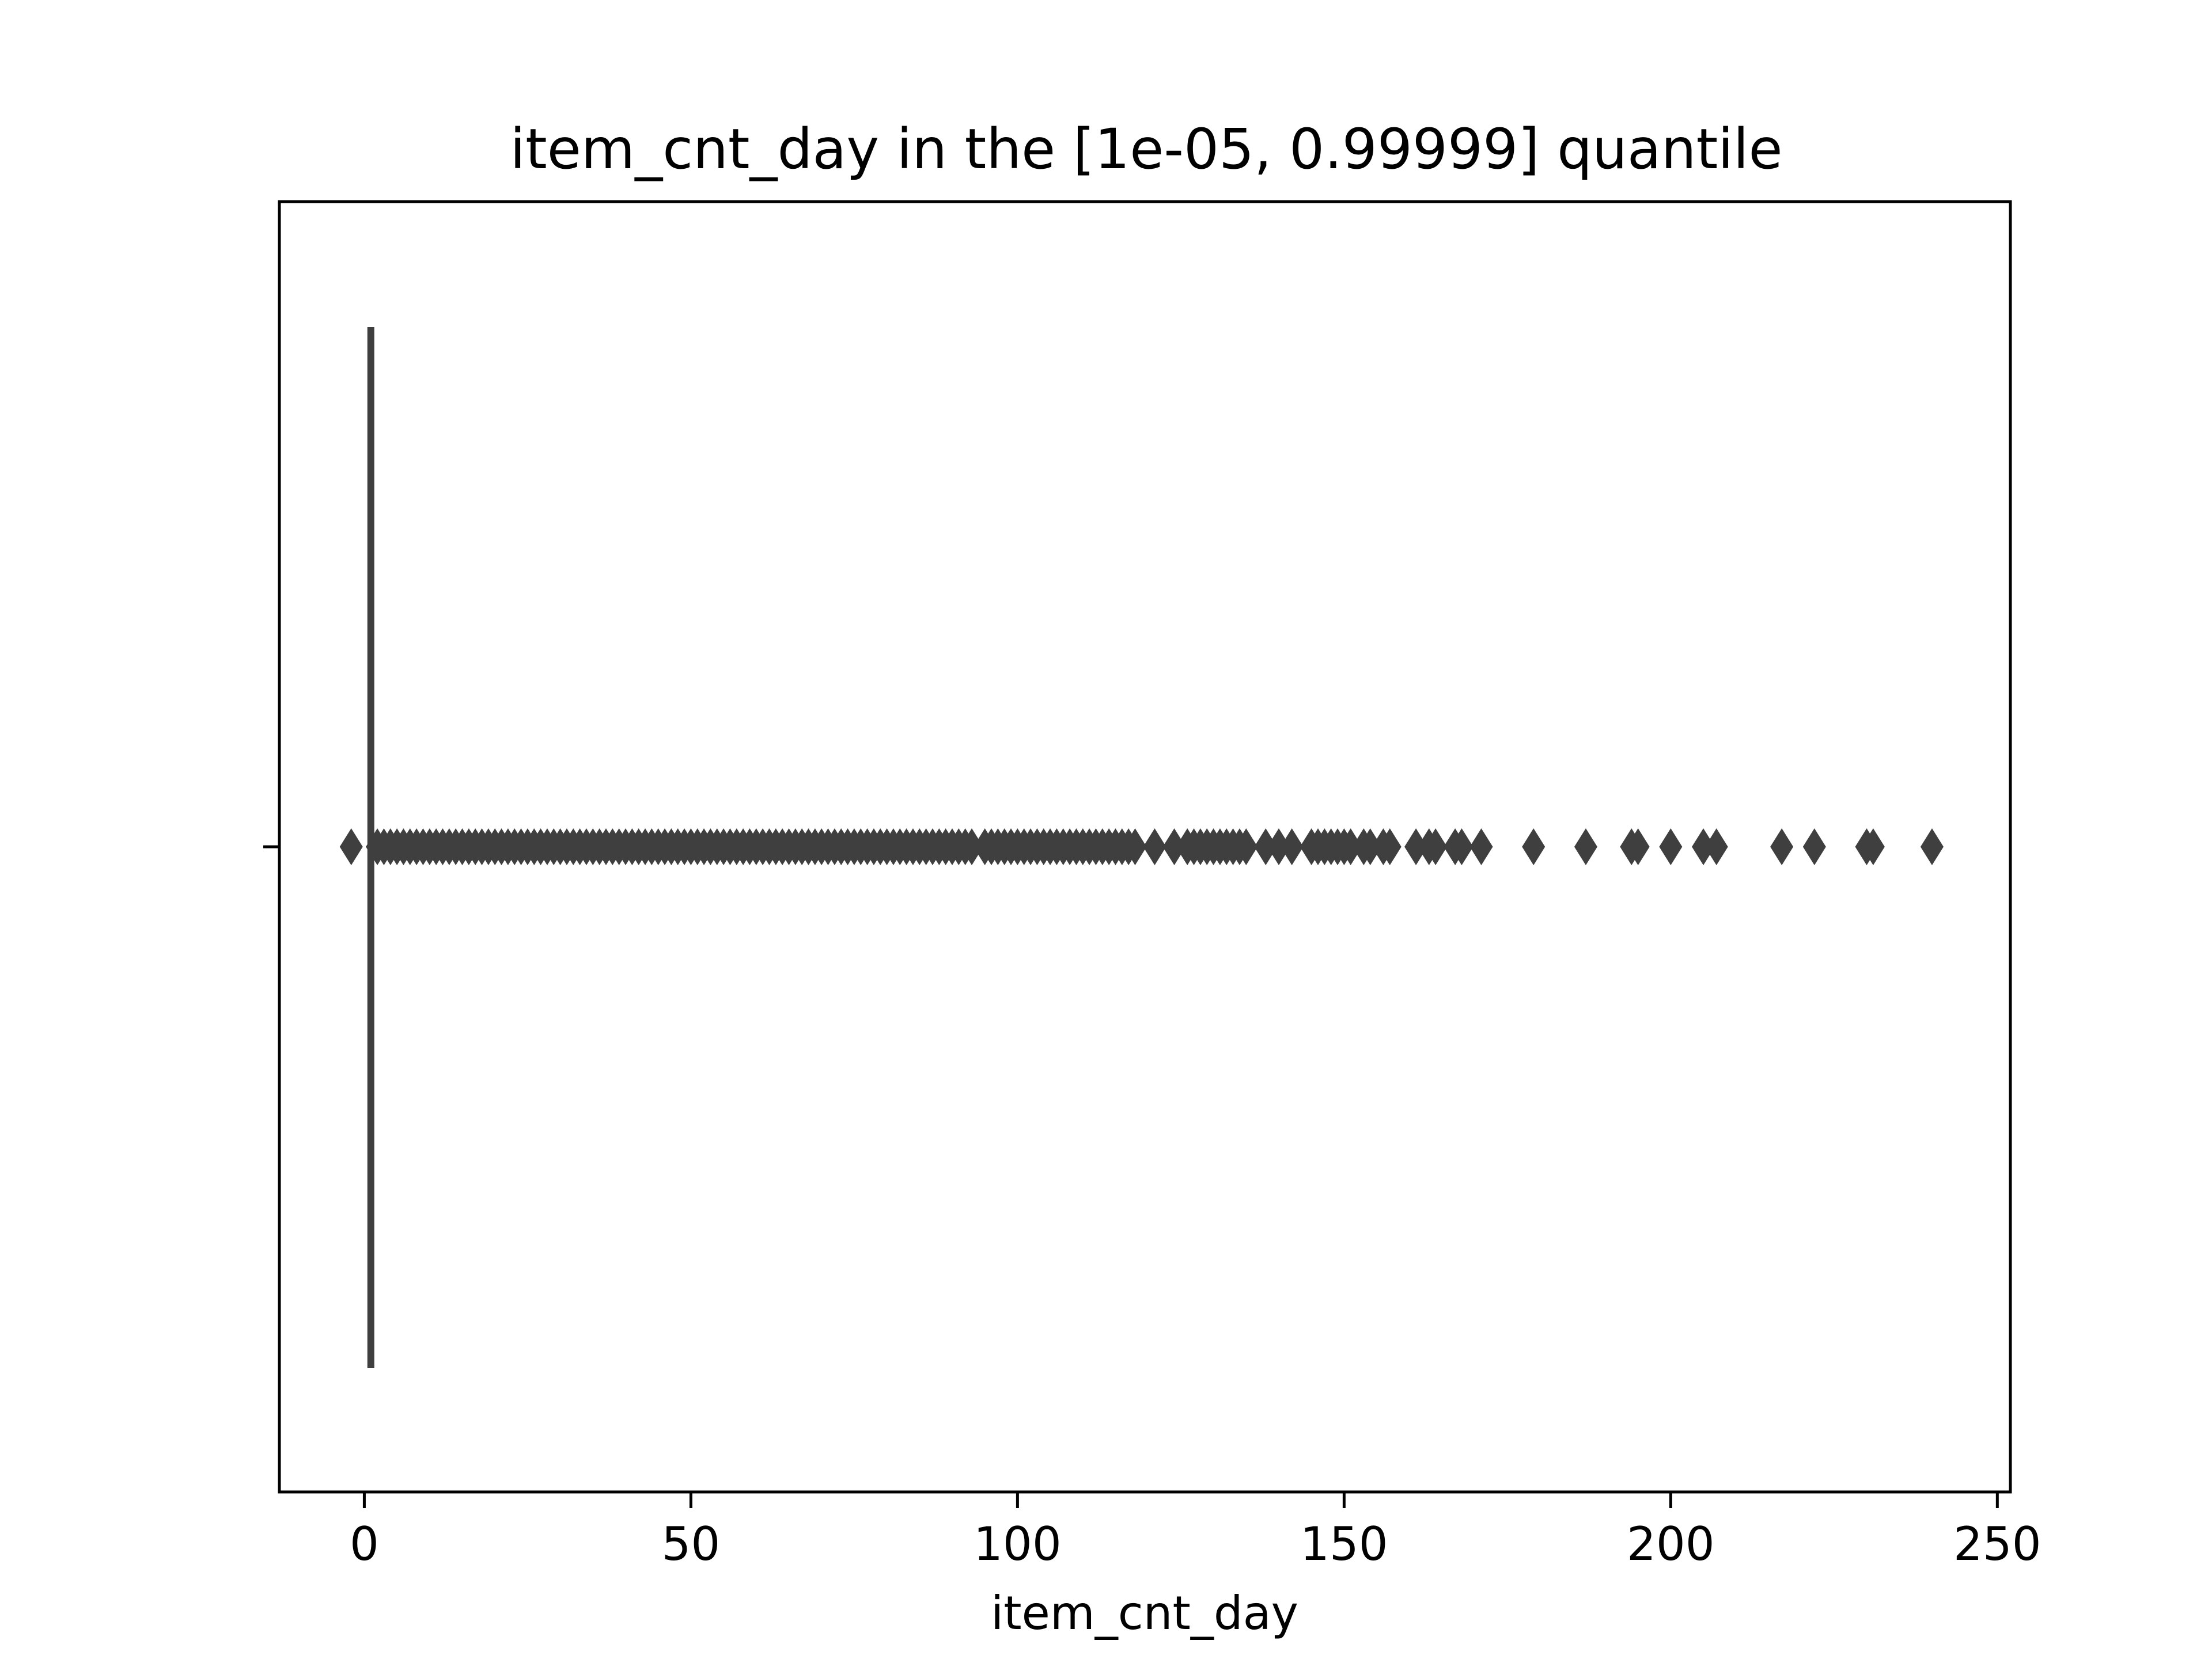 This screenshot has width=2212, height=1659. I want to click on x-tick-label: 150, so click(1344, 1544).